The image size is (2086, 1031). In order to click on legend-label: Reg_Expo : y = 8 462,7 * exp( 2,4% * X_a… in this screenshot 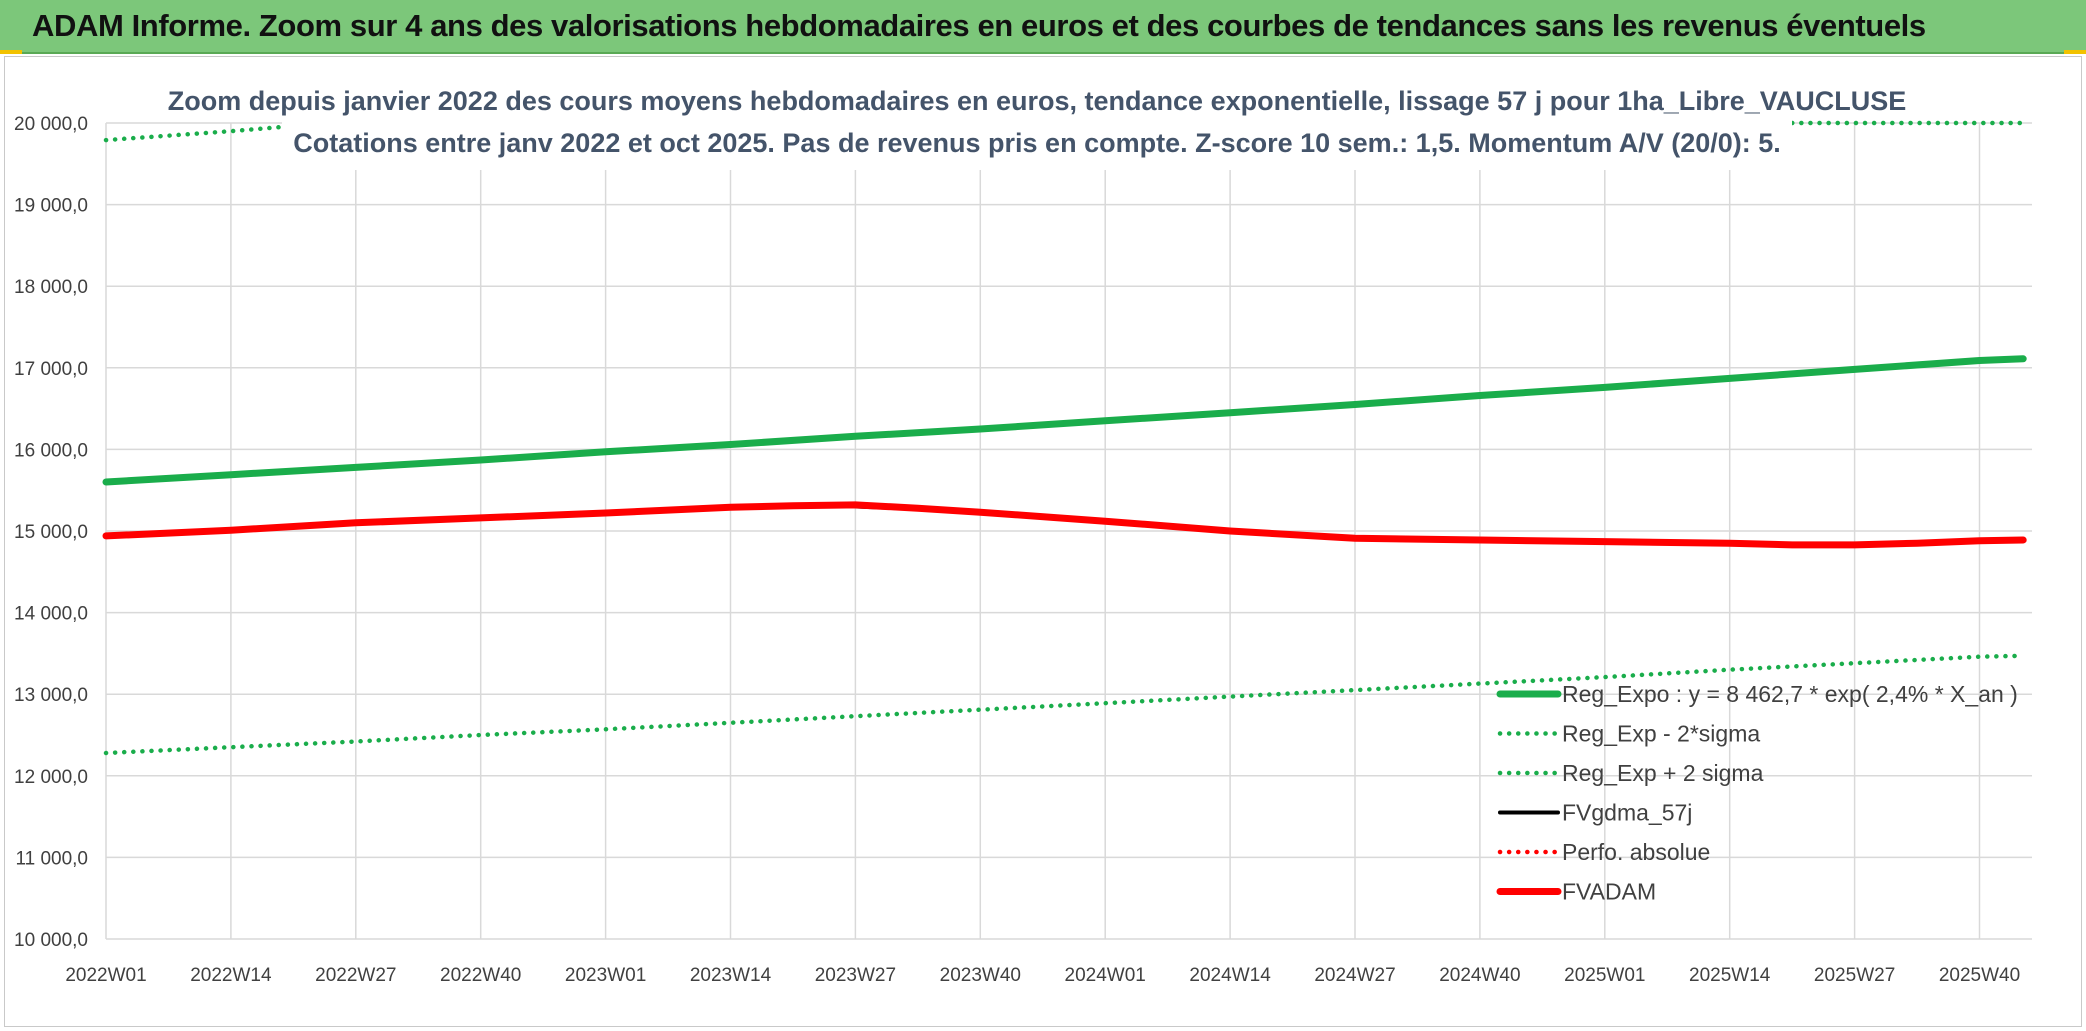, I will do `click(1790, 694)`.